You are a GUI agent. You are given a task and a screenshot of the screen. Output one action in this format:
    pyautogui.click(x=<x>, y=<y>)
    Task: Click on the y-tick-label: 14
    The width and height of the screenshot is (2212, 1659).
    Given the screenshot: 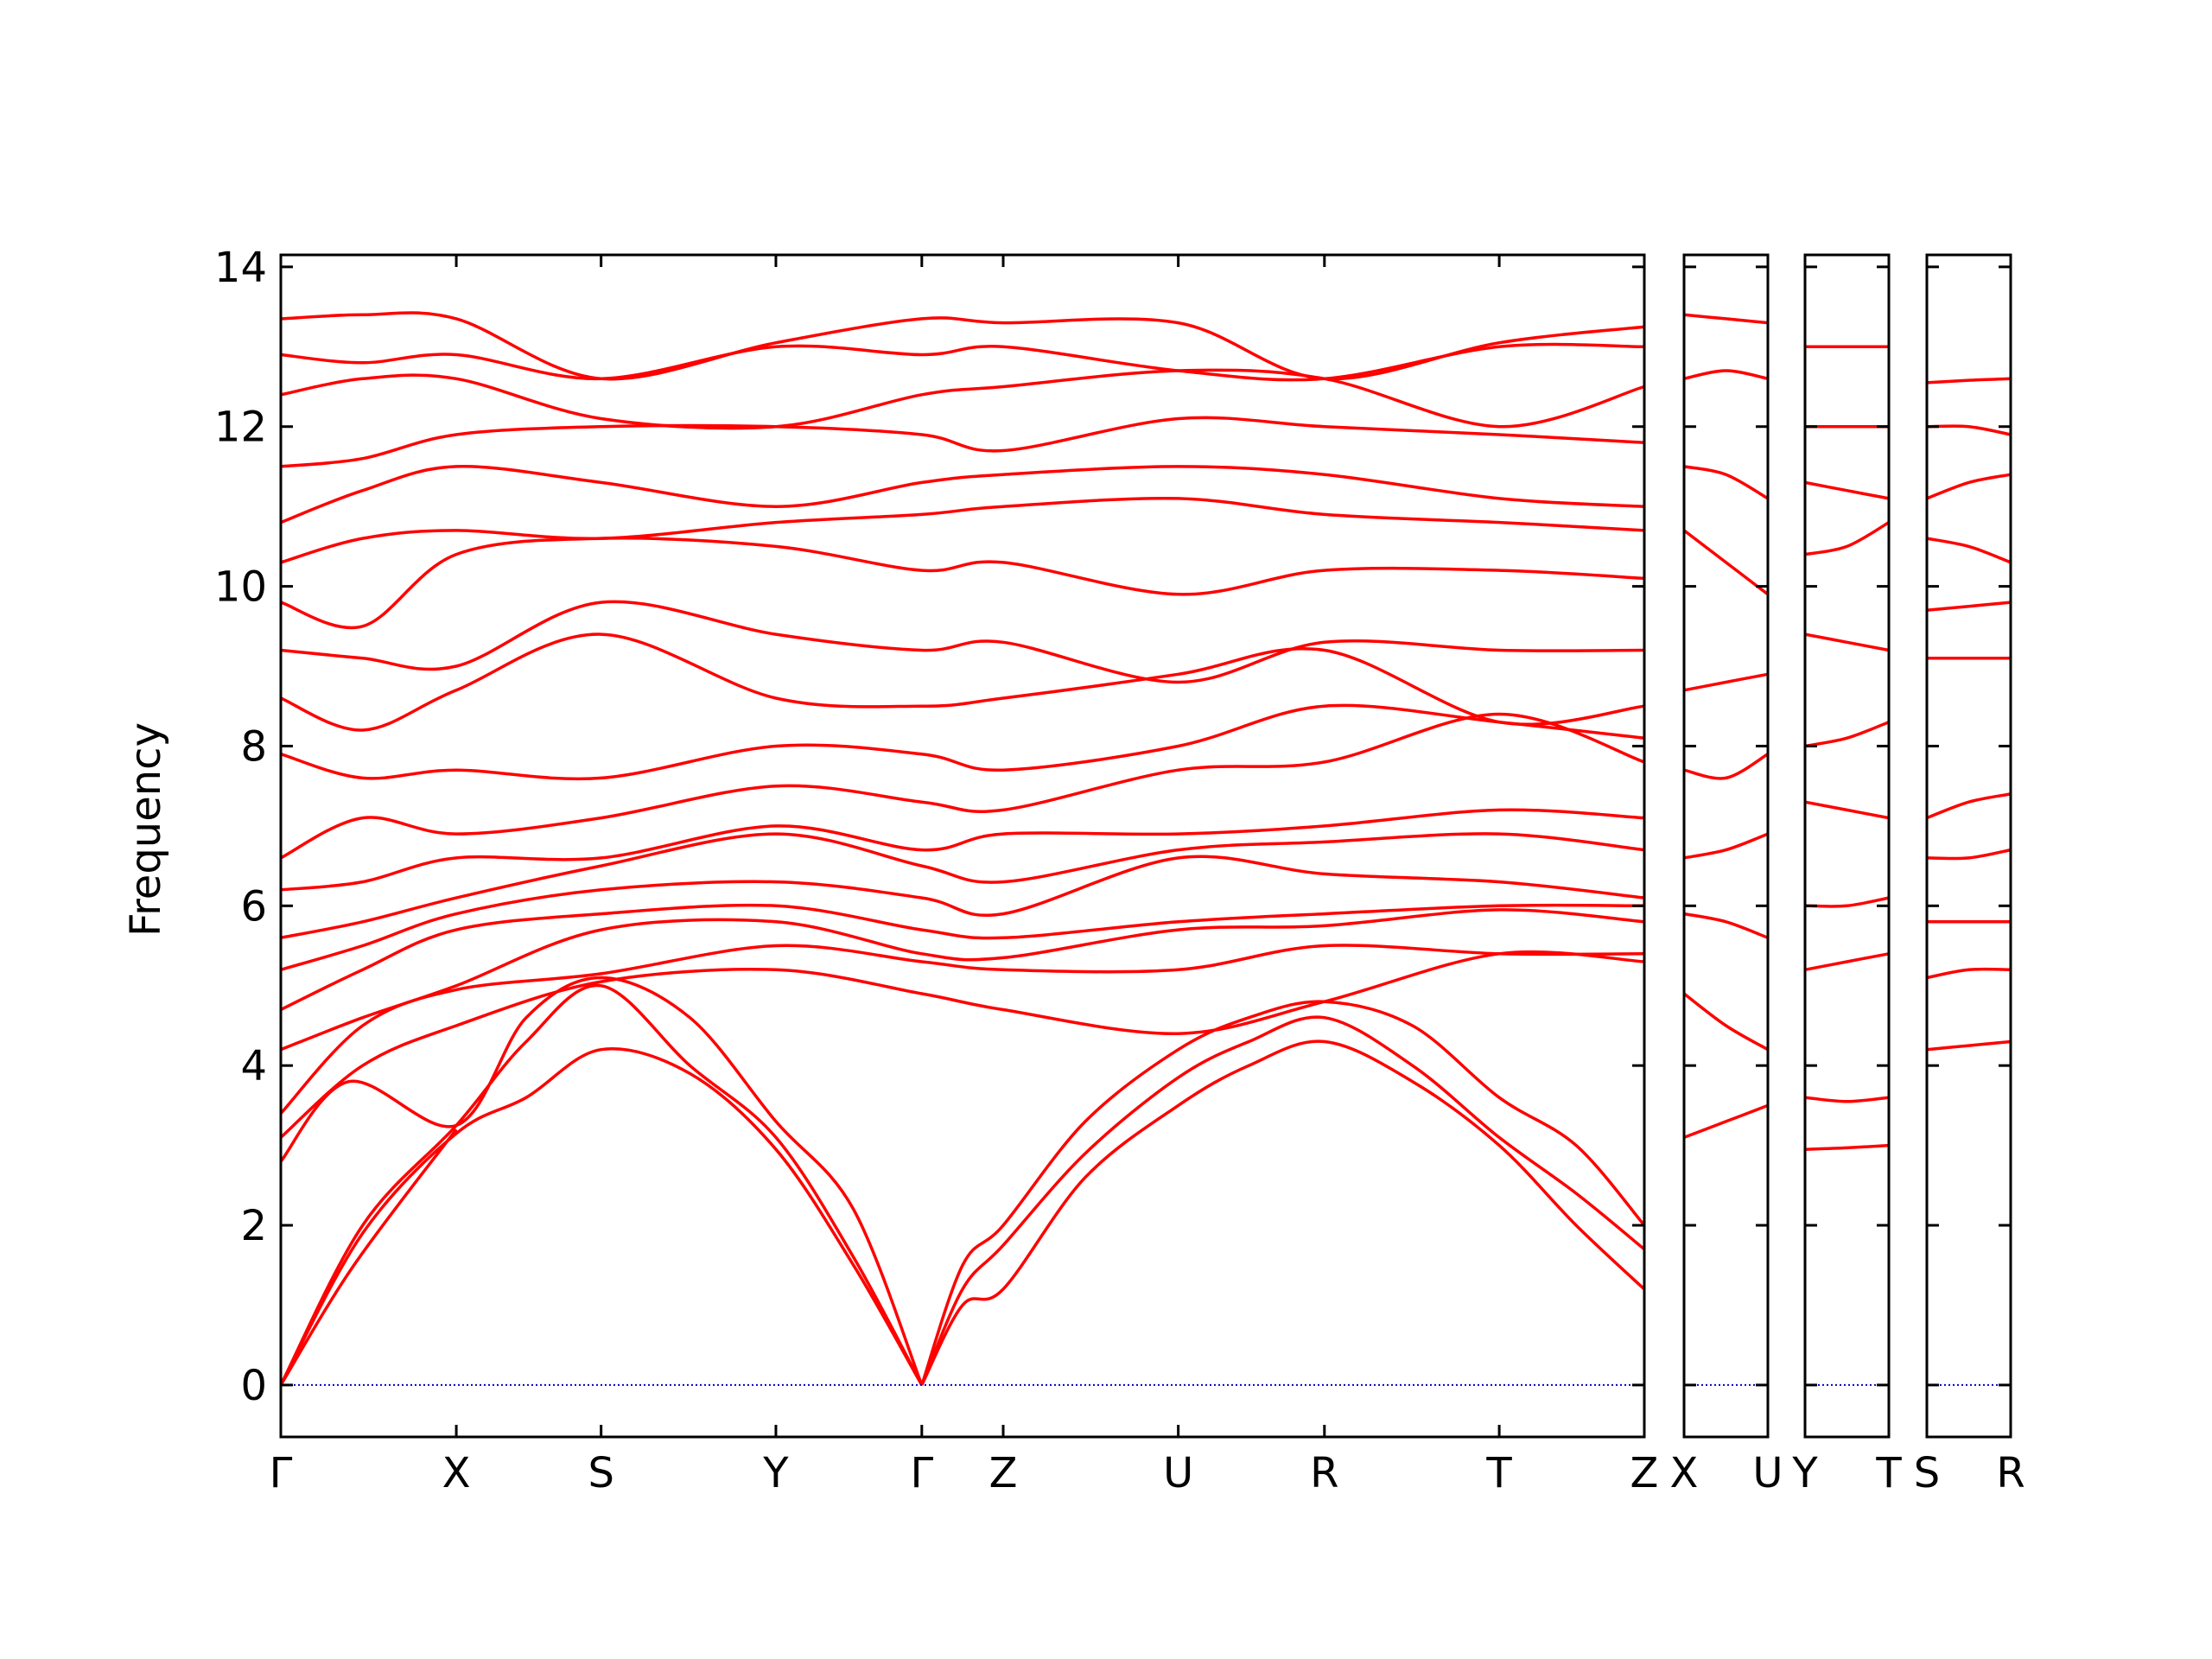 What is the action you would take?
    pyautogui.click(x=240, y=268)
    